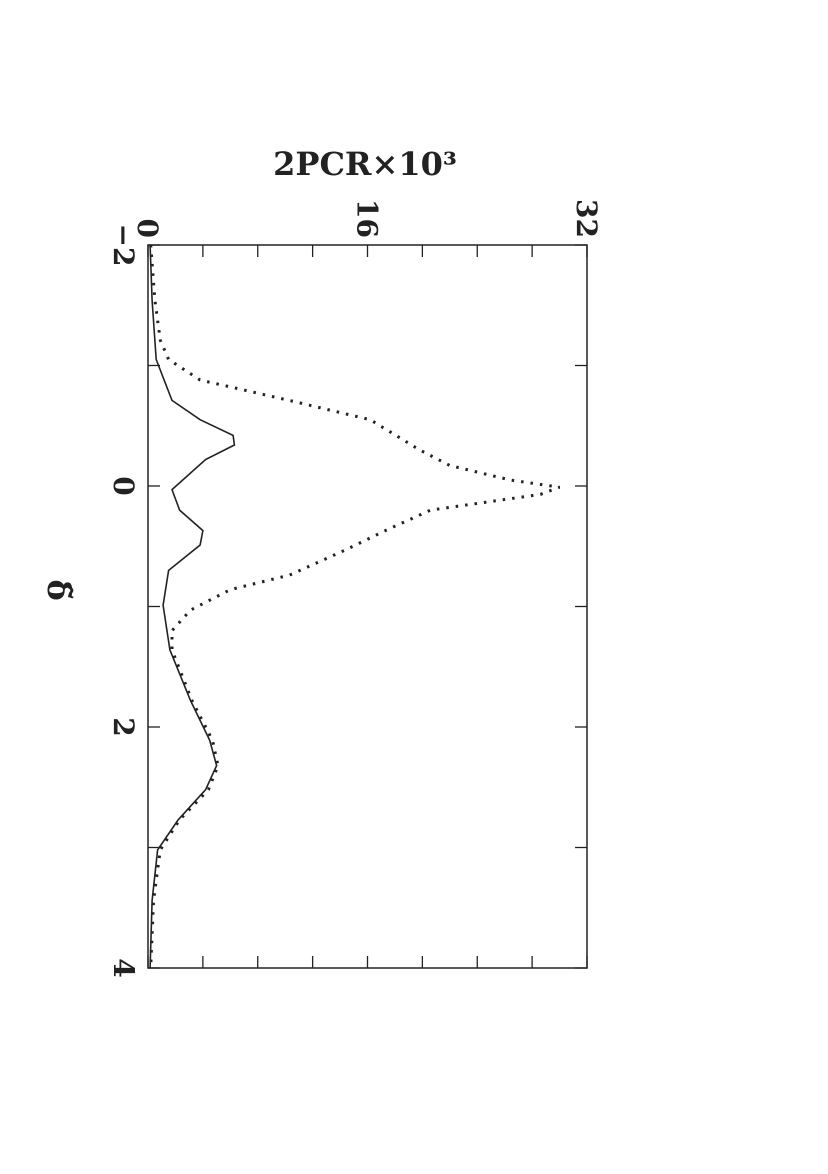  Describe the element at coordinates (192, 606) in the screenshot. I see `data-line` at that location.